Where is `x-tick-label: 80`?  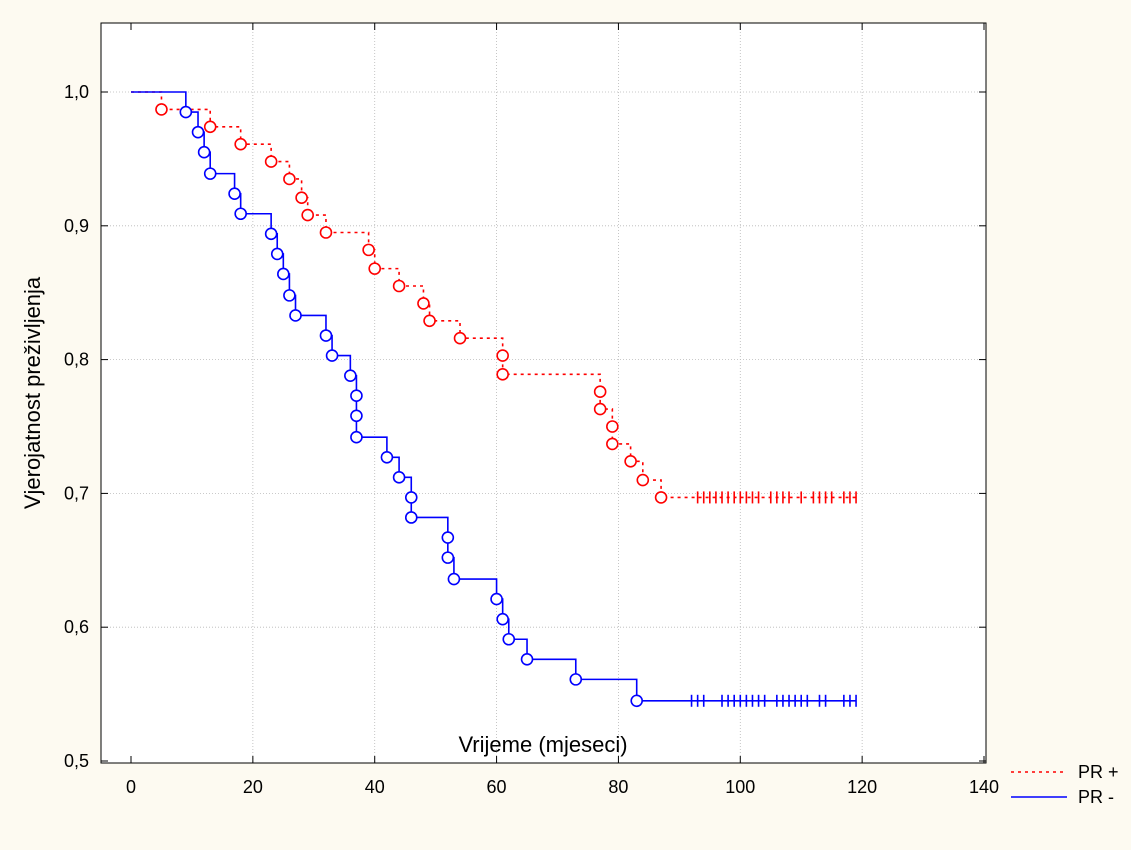
x-tick-label: 80 is located at coordinates (618, 787).